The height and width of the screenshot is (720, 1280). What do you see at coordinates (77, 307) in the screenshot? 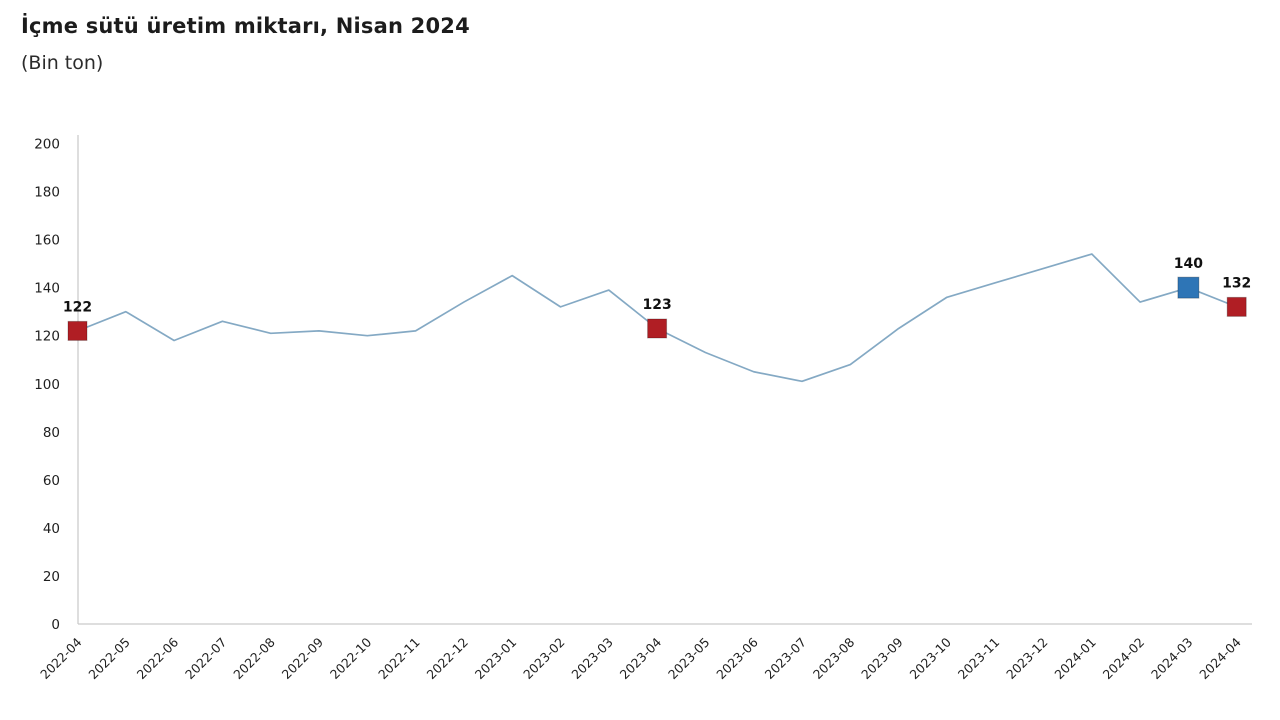
I see `data-point-label: 122` at bounding box center [77, 307].